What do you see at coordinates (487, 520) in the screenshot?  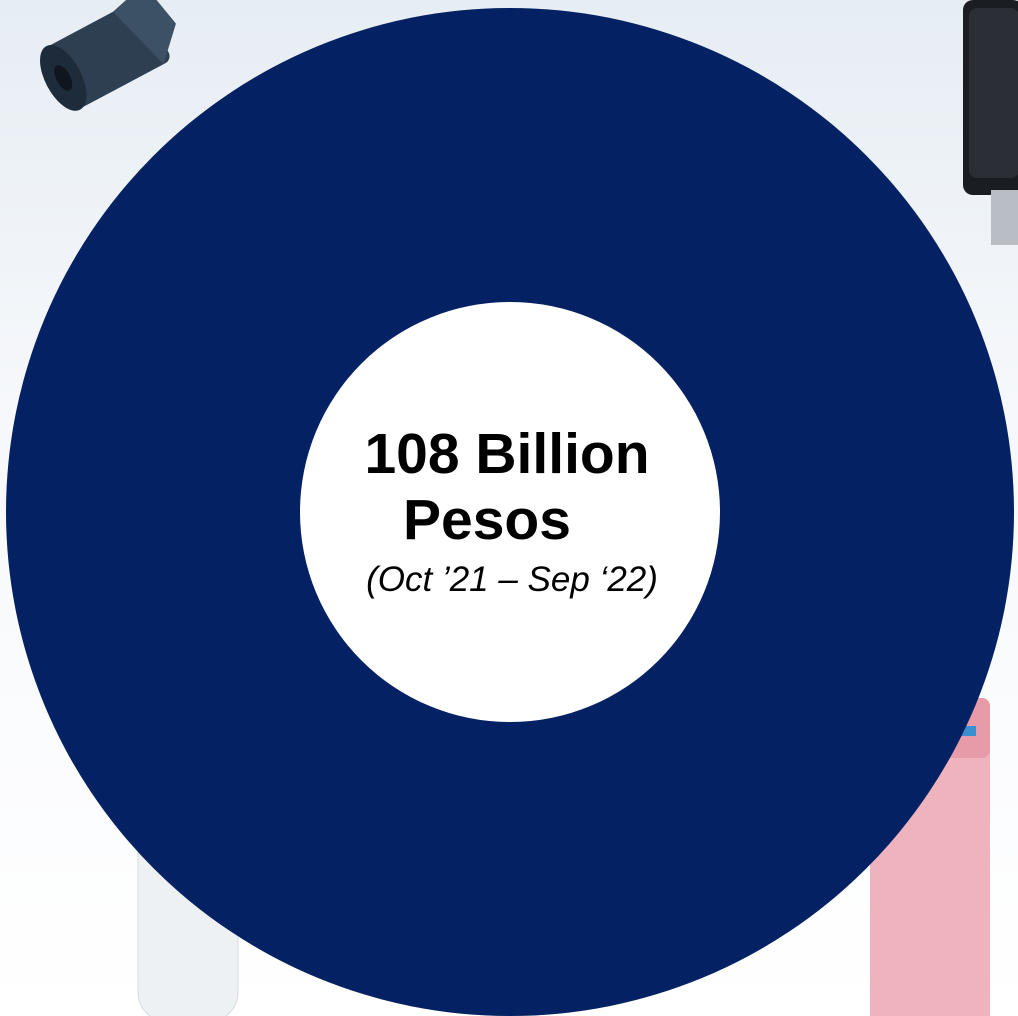 I see `currency-text: Pesos` at bounding box center [487, 520].